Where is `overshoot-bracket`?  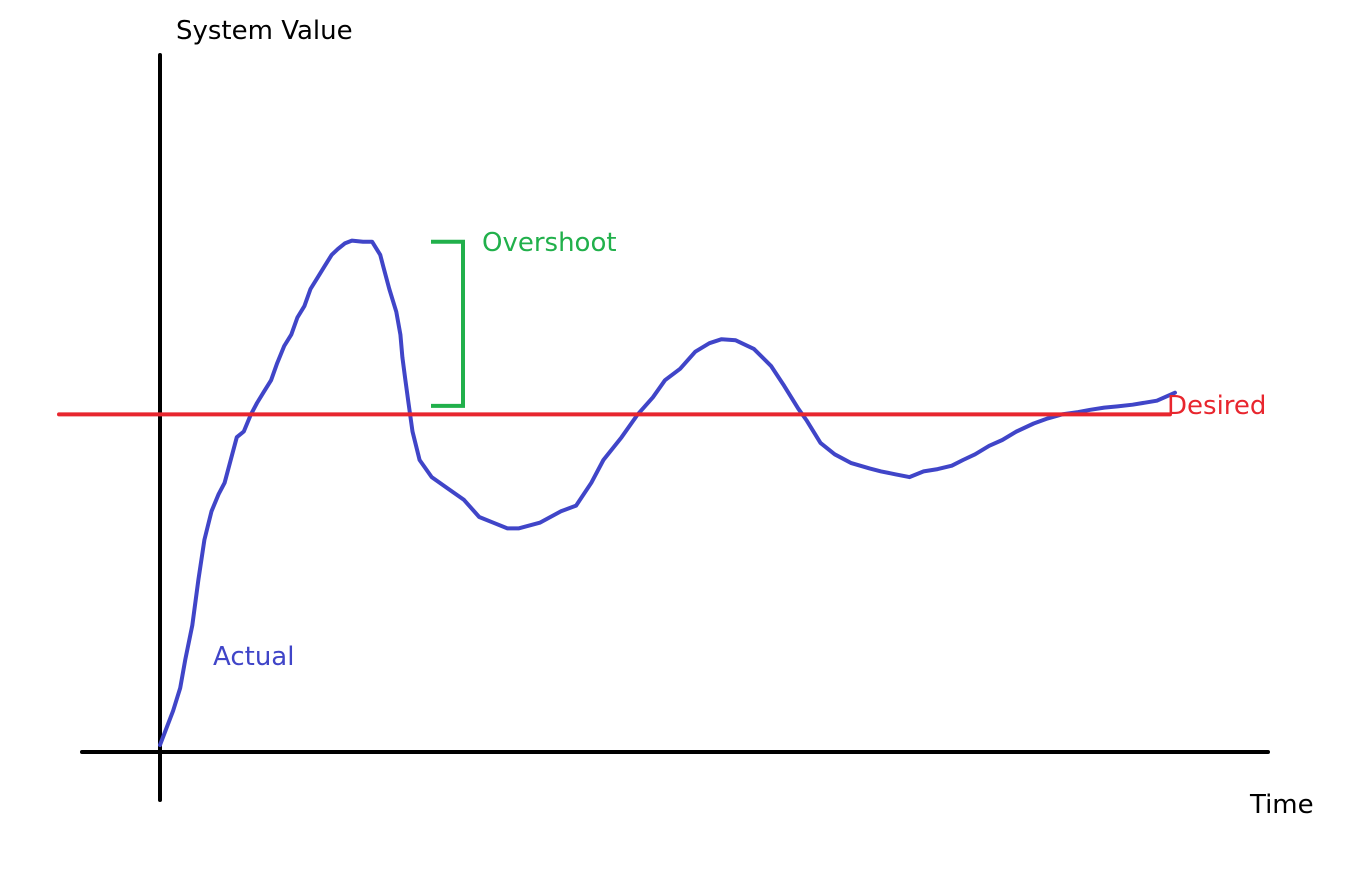
overshoot-bracket is located at coordinates (448, 323).